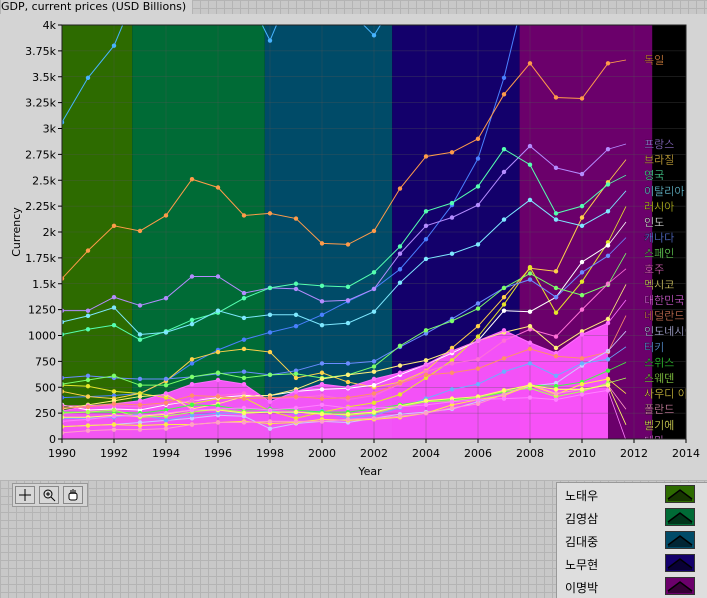 The height and width of the screenshot is (598, 707). Describe the element at coordinates (62, 453) in the screenshot. I see `x-tick-label: 1990` at that location.